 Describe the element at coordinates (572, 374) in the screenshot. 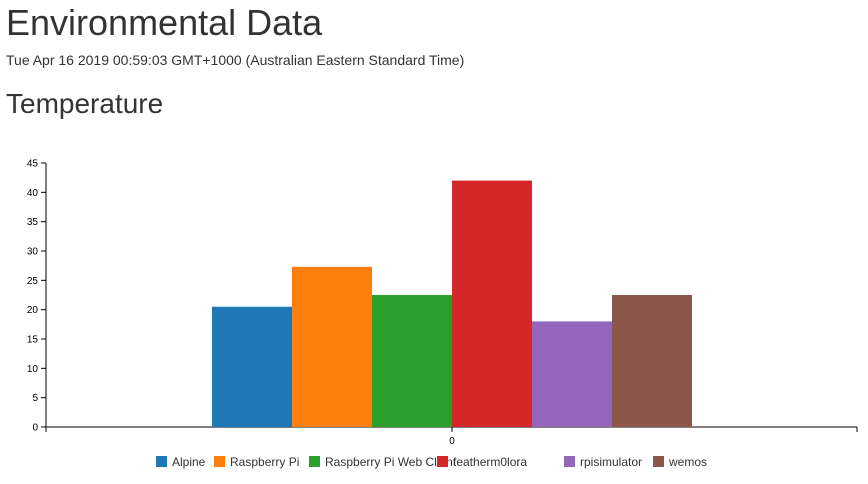

I see `bar-rpisimulator` at that location.